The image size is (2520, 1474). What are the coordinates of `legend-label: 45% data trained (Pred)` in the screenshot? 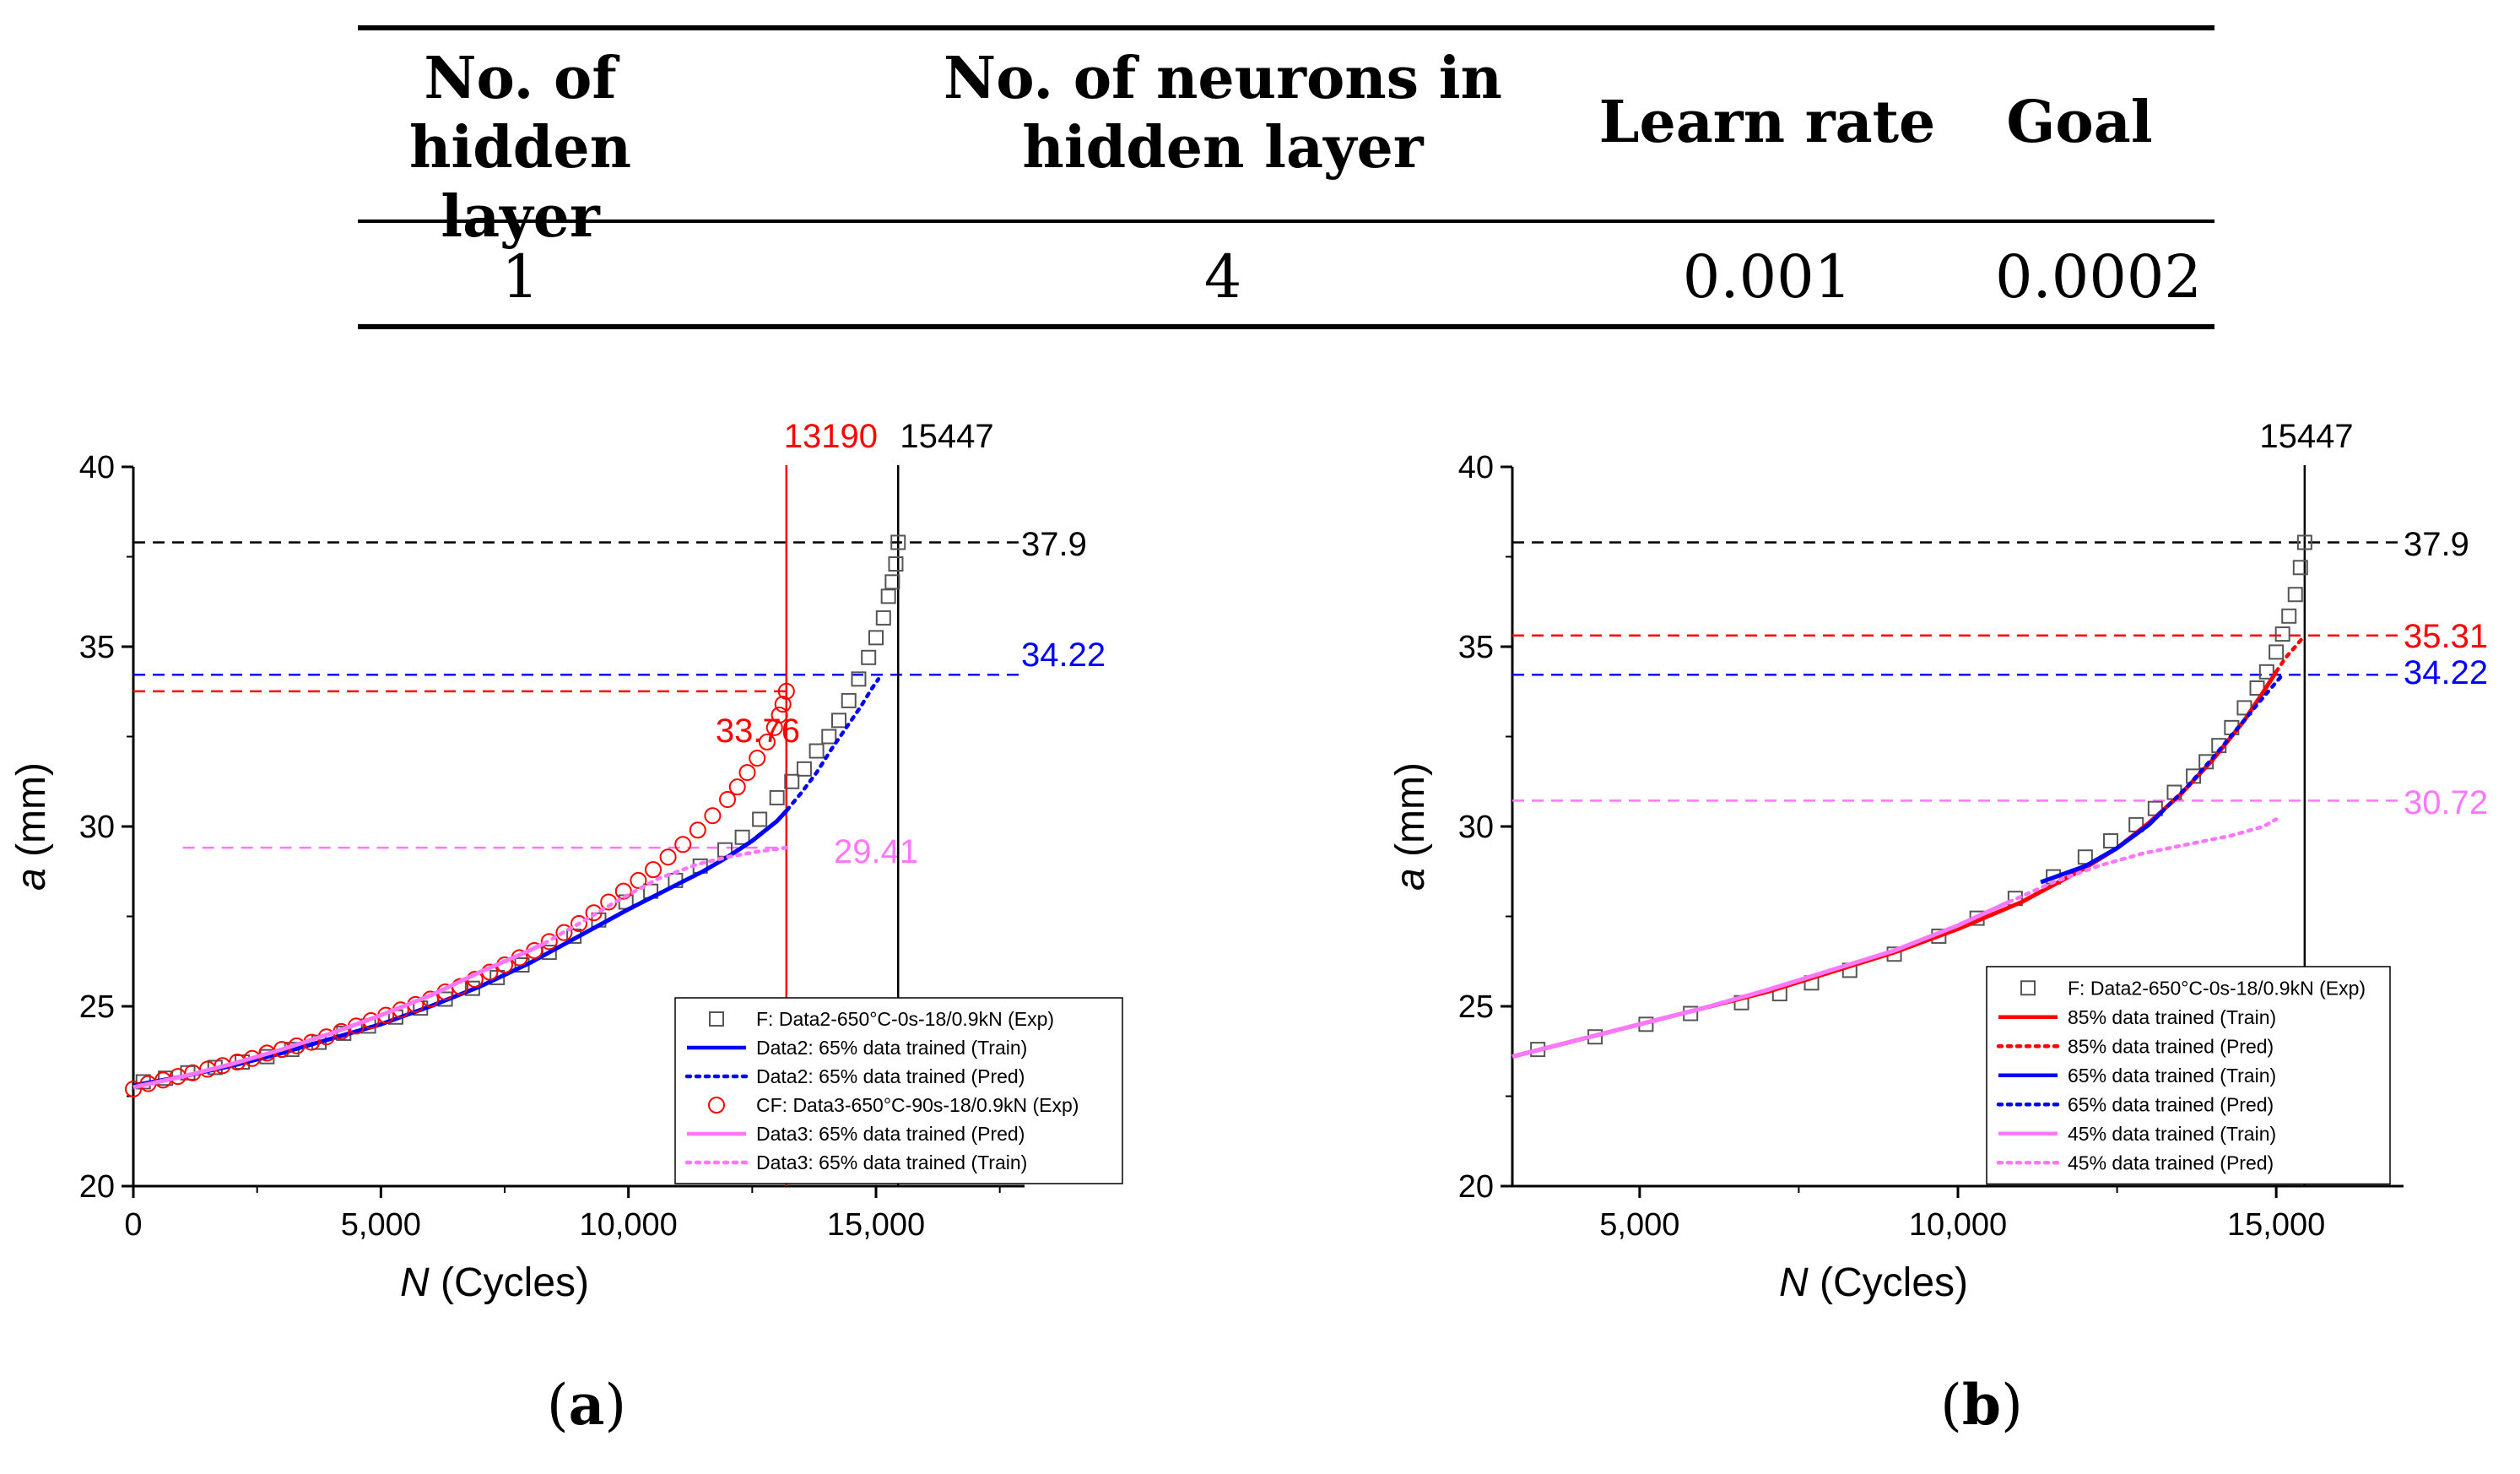 It's located at (2171, 1162).